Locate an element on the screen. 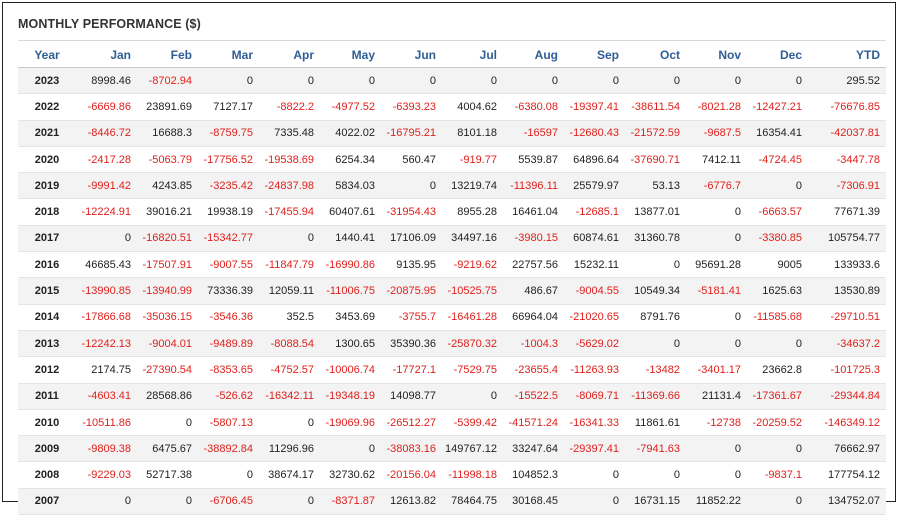 The width and height of the screenshot is (900, 515). value-cell: 10549.34 is located at coordinates (655, 291).